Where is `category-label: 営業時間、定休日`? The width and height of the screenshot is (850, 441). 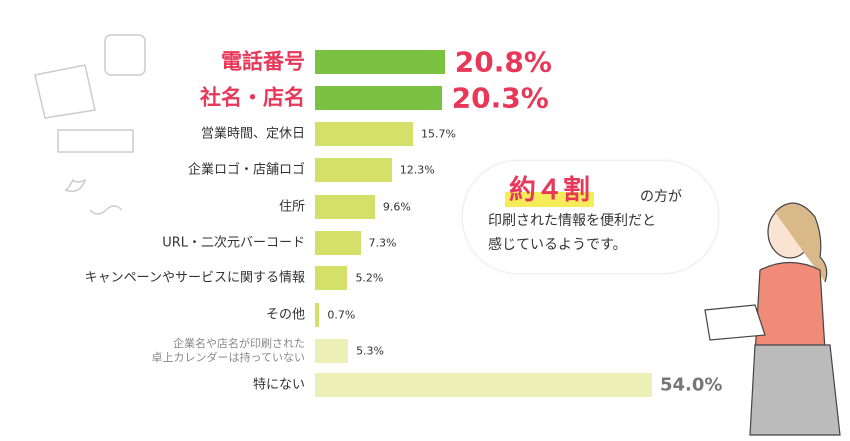 category-label: 営業時間、定休日 is located at coordinates (252, 134).